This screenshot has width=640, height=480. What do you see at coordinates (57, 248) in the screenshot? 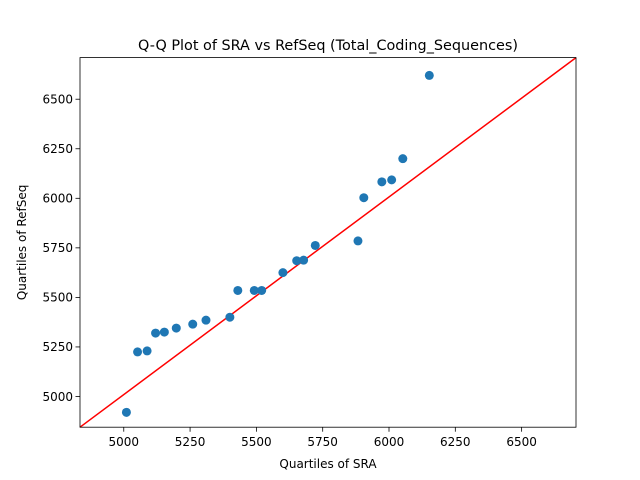
I see `y-tick-label: 5750` at bounding box center [57, 248].